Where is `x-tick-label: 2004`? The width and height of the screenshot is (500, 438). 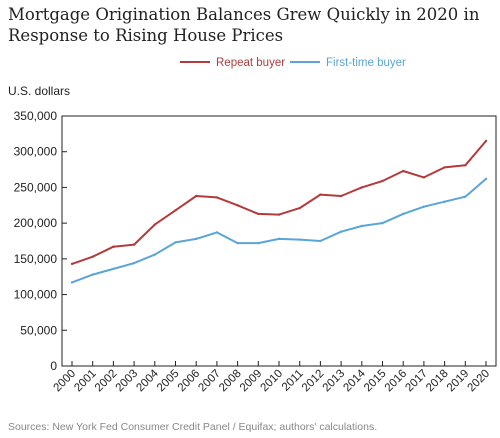 x-tick-label: 2004 is located at coordinates (147, 380).